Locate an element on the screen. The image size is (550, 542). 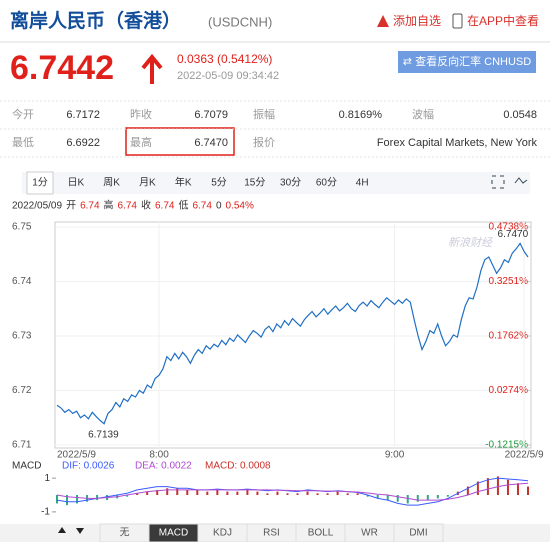
tab: 1分 is located at coordinates (40, 183).